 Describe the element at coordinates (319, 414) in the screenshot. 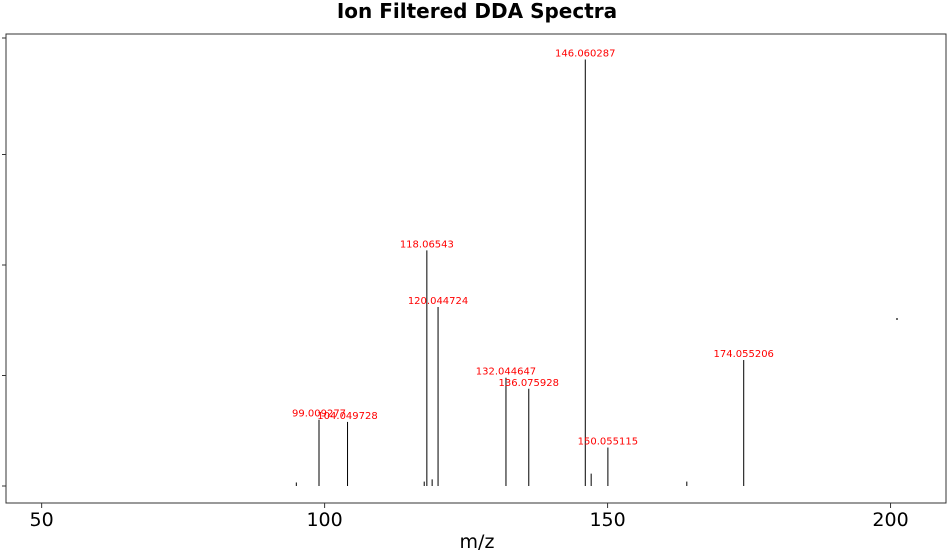

I see `peak-label: 99.009277` at that location.